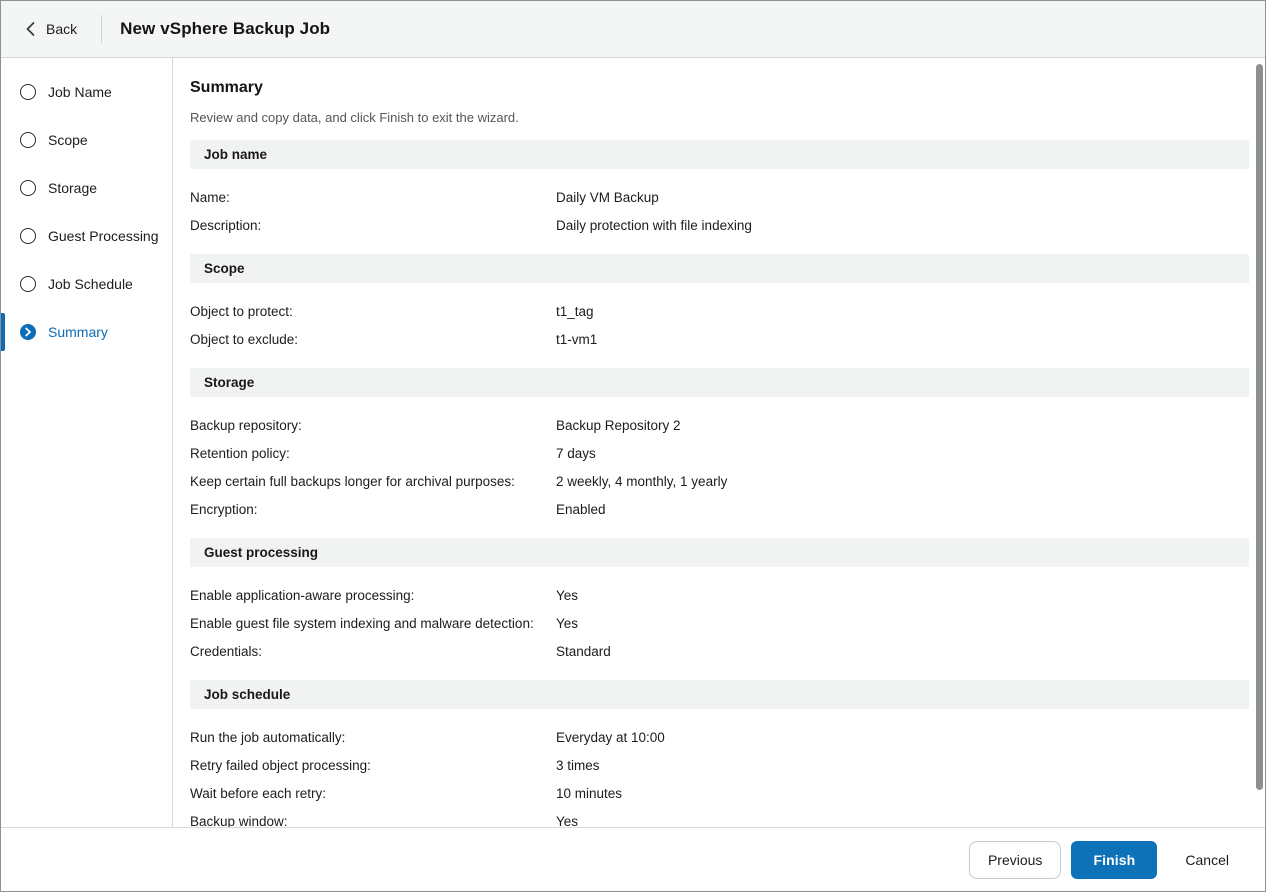 The width and height of the screenshot is (1266, 892). Describe the element at coordinates (719, 197) in the screenshot. I see `summary-row: Name: Daily VM Backup` at that location.